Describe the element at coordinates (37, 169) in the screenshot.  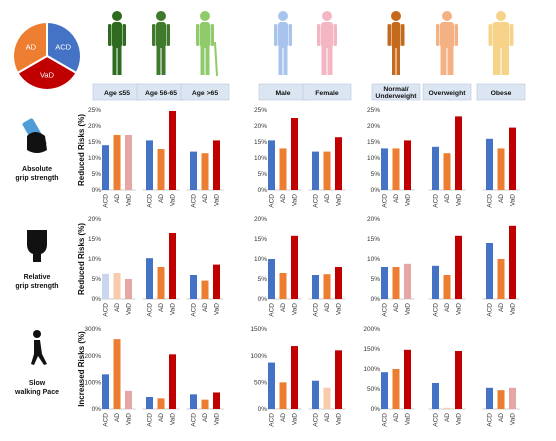
I see `row-label-line1: Absolute` at that location.